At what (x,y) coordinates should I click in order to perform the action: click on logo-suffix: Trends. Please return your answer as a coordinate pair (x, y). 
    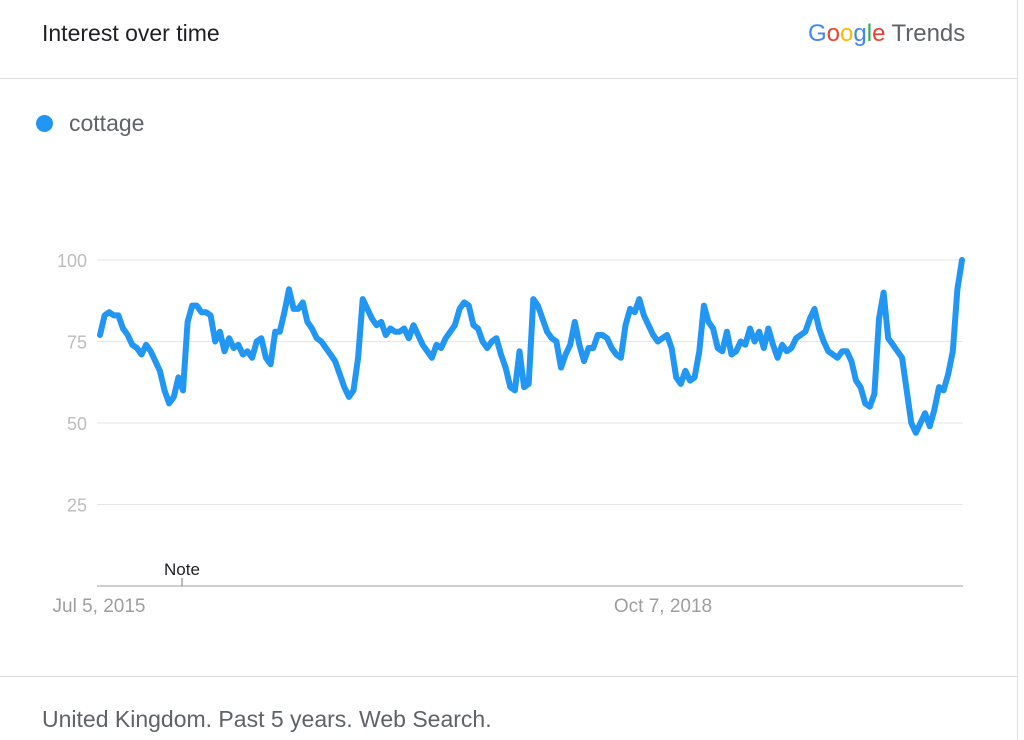
    Looking at the image, I should click on (928, 33).